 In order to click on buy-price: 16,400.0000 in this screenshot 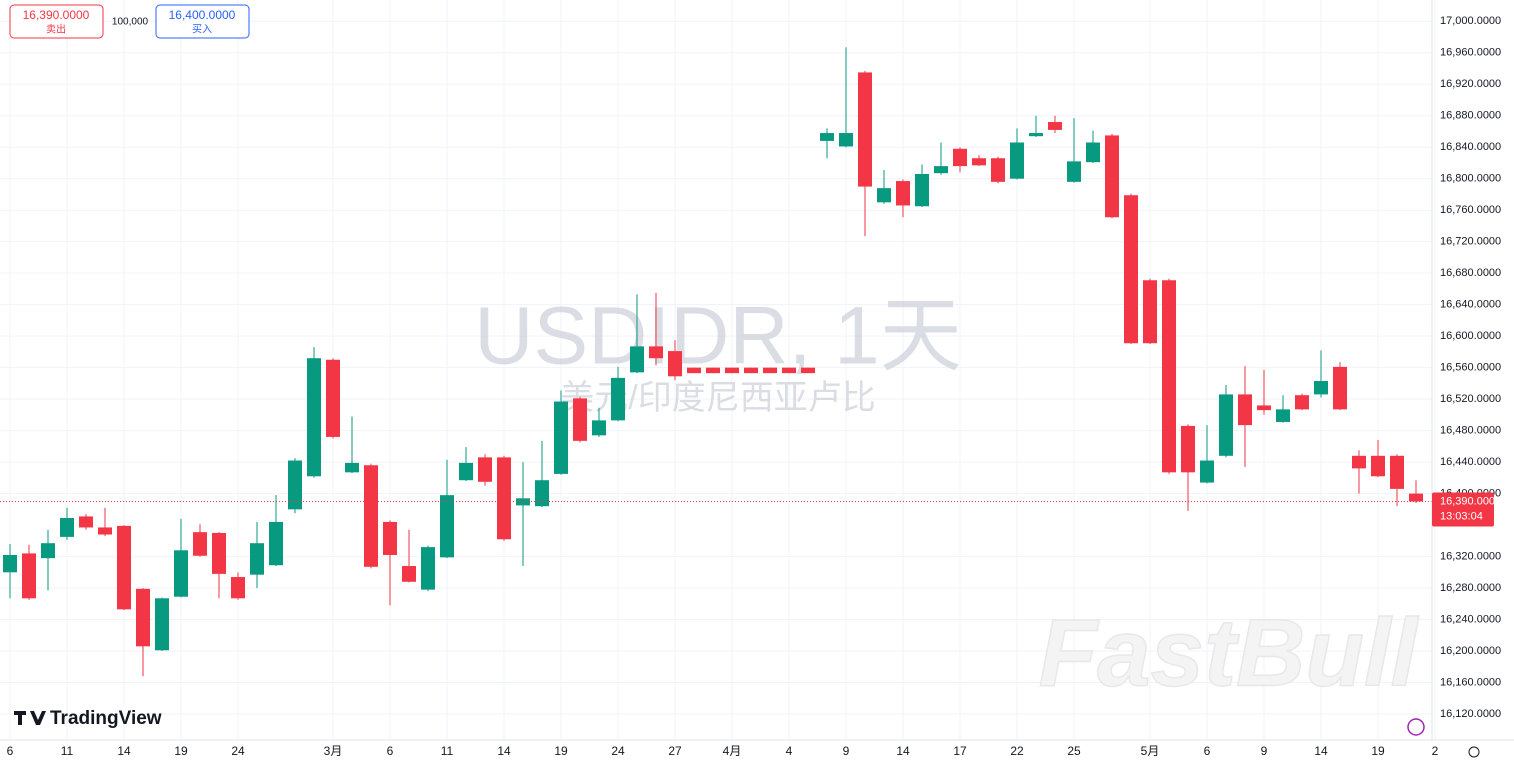, I will do `click(202, 15)`.